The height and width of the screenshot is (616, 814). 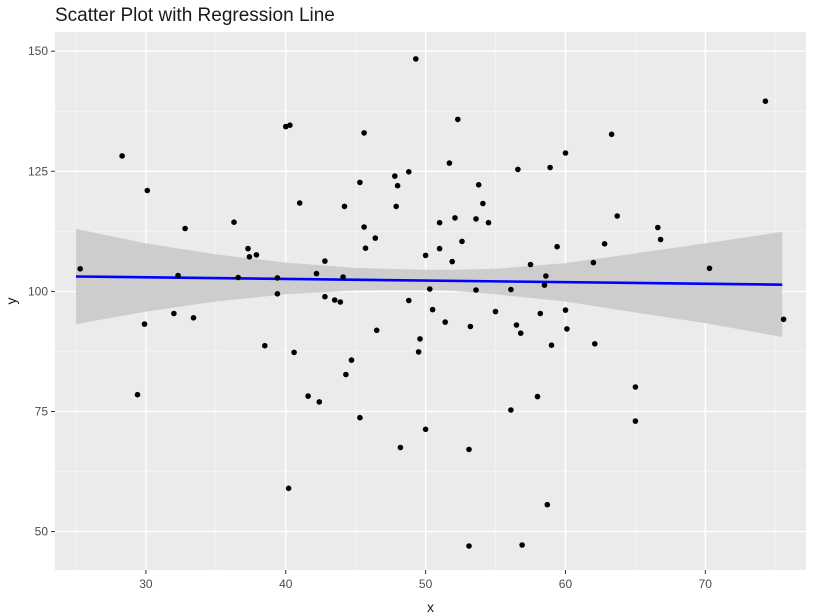 I want to click on regression-line-layer, so click(x=429, y=280).